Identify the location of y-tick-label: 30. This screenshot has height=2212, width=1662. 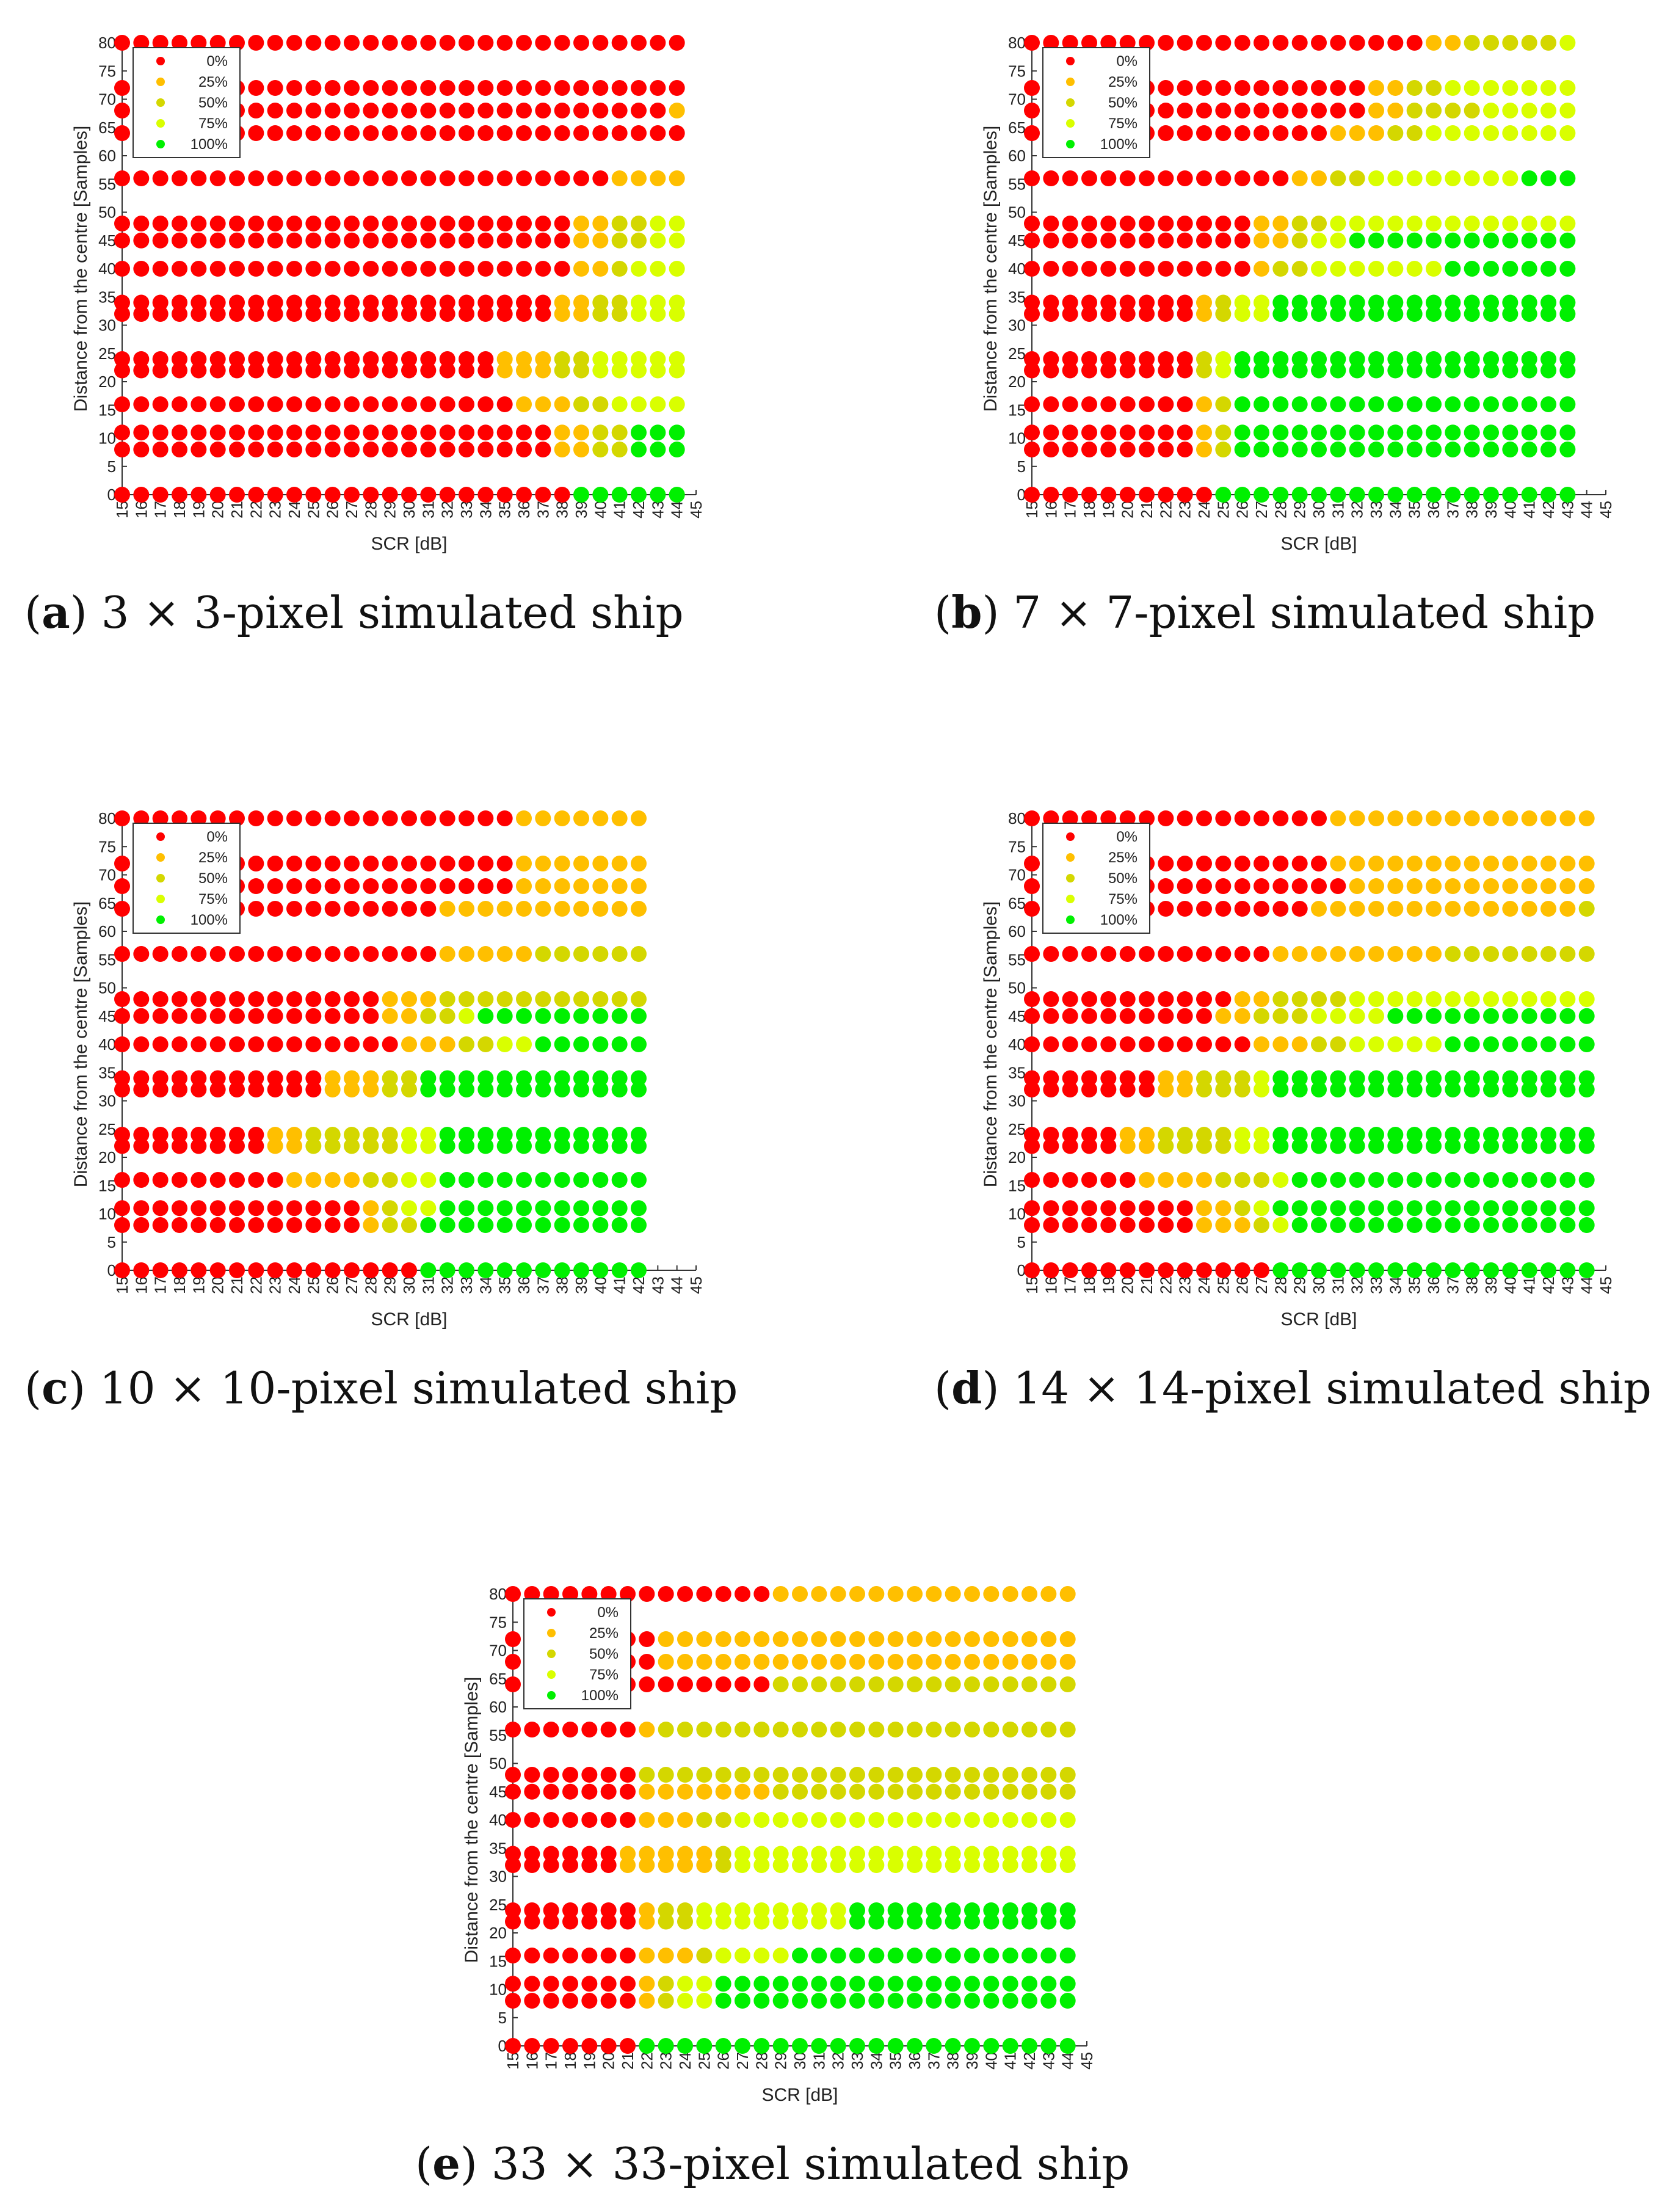
(107, 326).